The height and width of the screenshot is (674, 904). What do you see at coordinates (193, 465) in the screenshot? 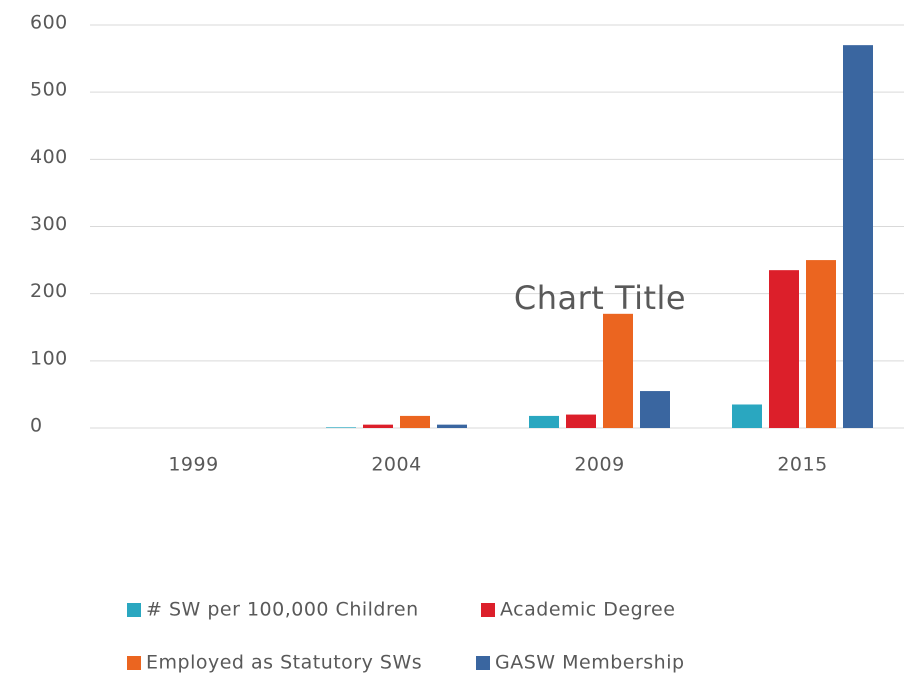
I see `x-tick-label: 1999` at bounding box center [193, 465].